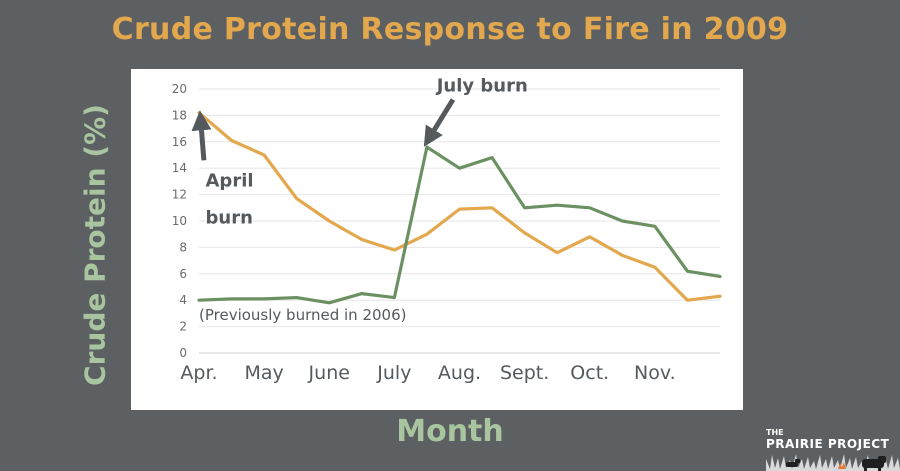 The image size is (900, 471). I want to click on y-tick-label: 14, so click(179, 168).